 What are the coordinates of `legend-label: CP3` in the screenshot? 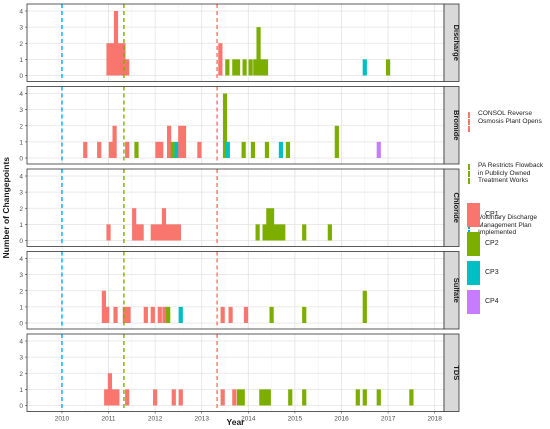 It's located at (492, 272).